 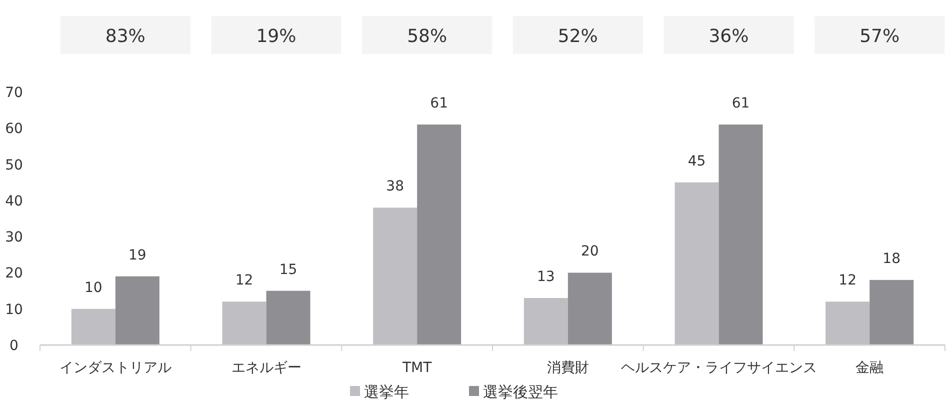 What do you see at coordinates (93, 288) in the screenshot?
I see `data-label: 10` at bounding box center [93, 288].